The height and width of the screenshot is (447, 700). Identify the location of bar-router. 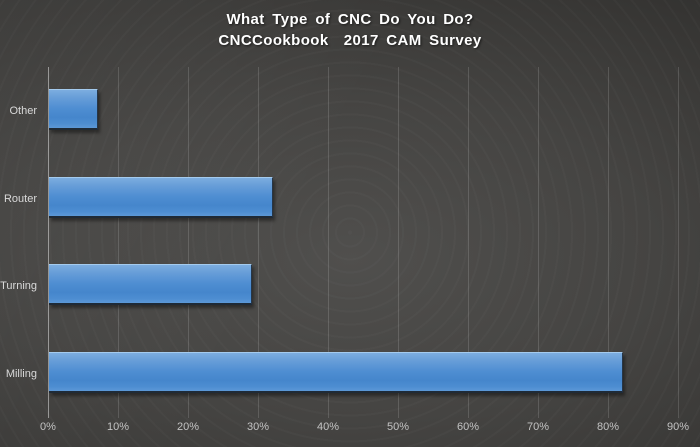
(161, 197).